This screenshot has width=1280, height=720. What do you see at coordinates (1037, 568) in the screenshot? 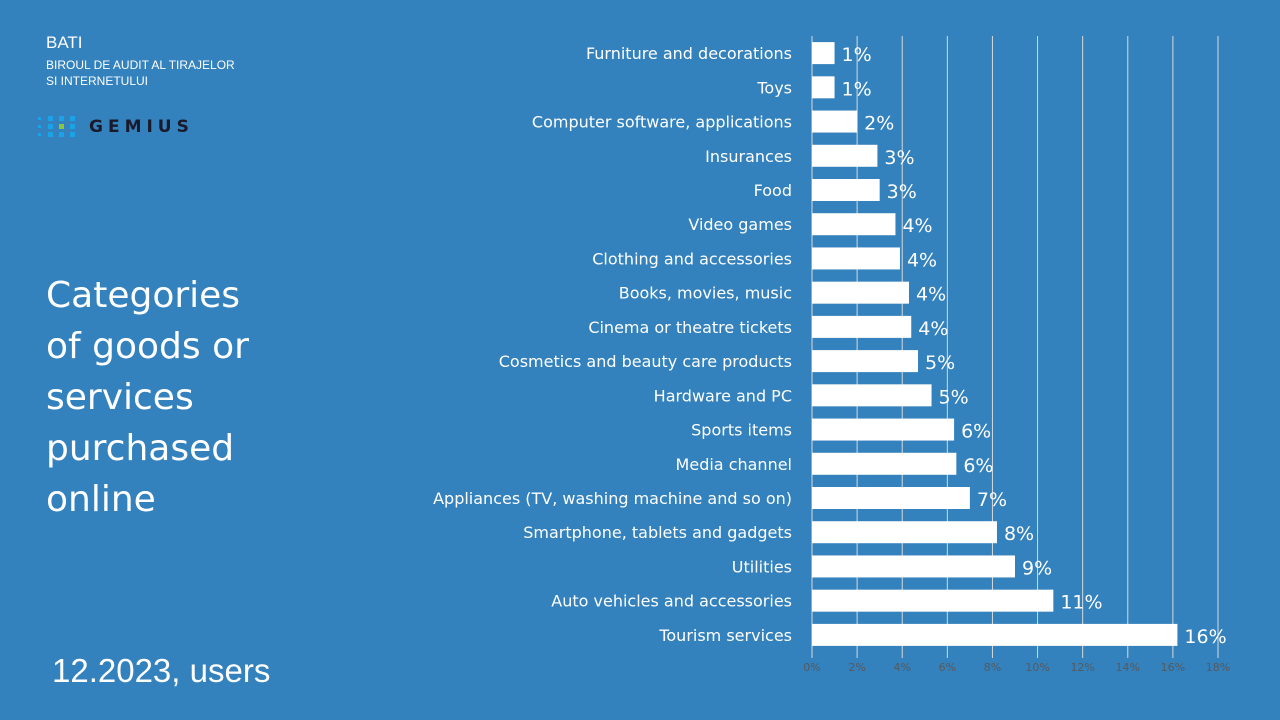
I see `data-label: 9%` at bounding box center [1037, 568].